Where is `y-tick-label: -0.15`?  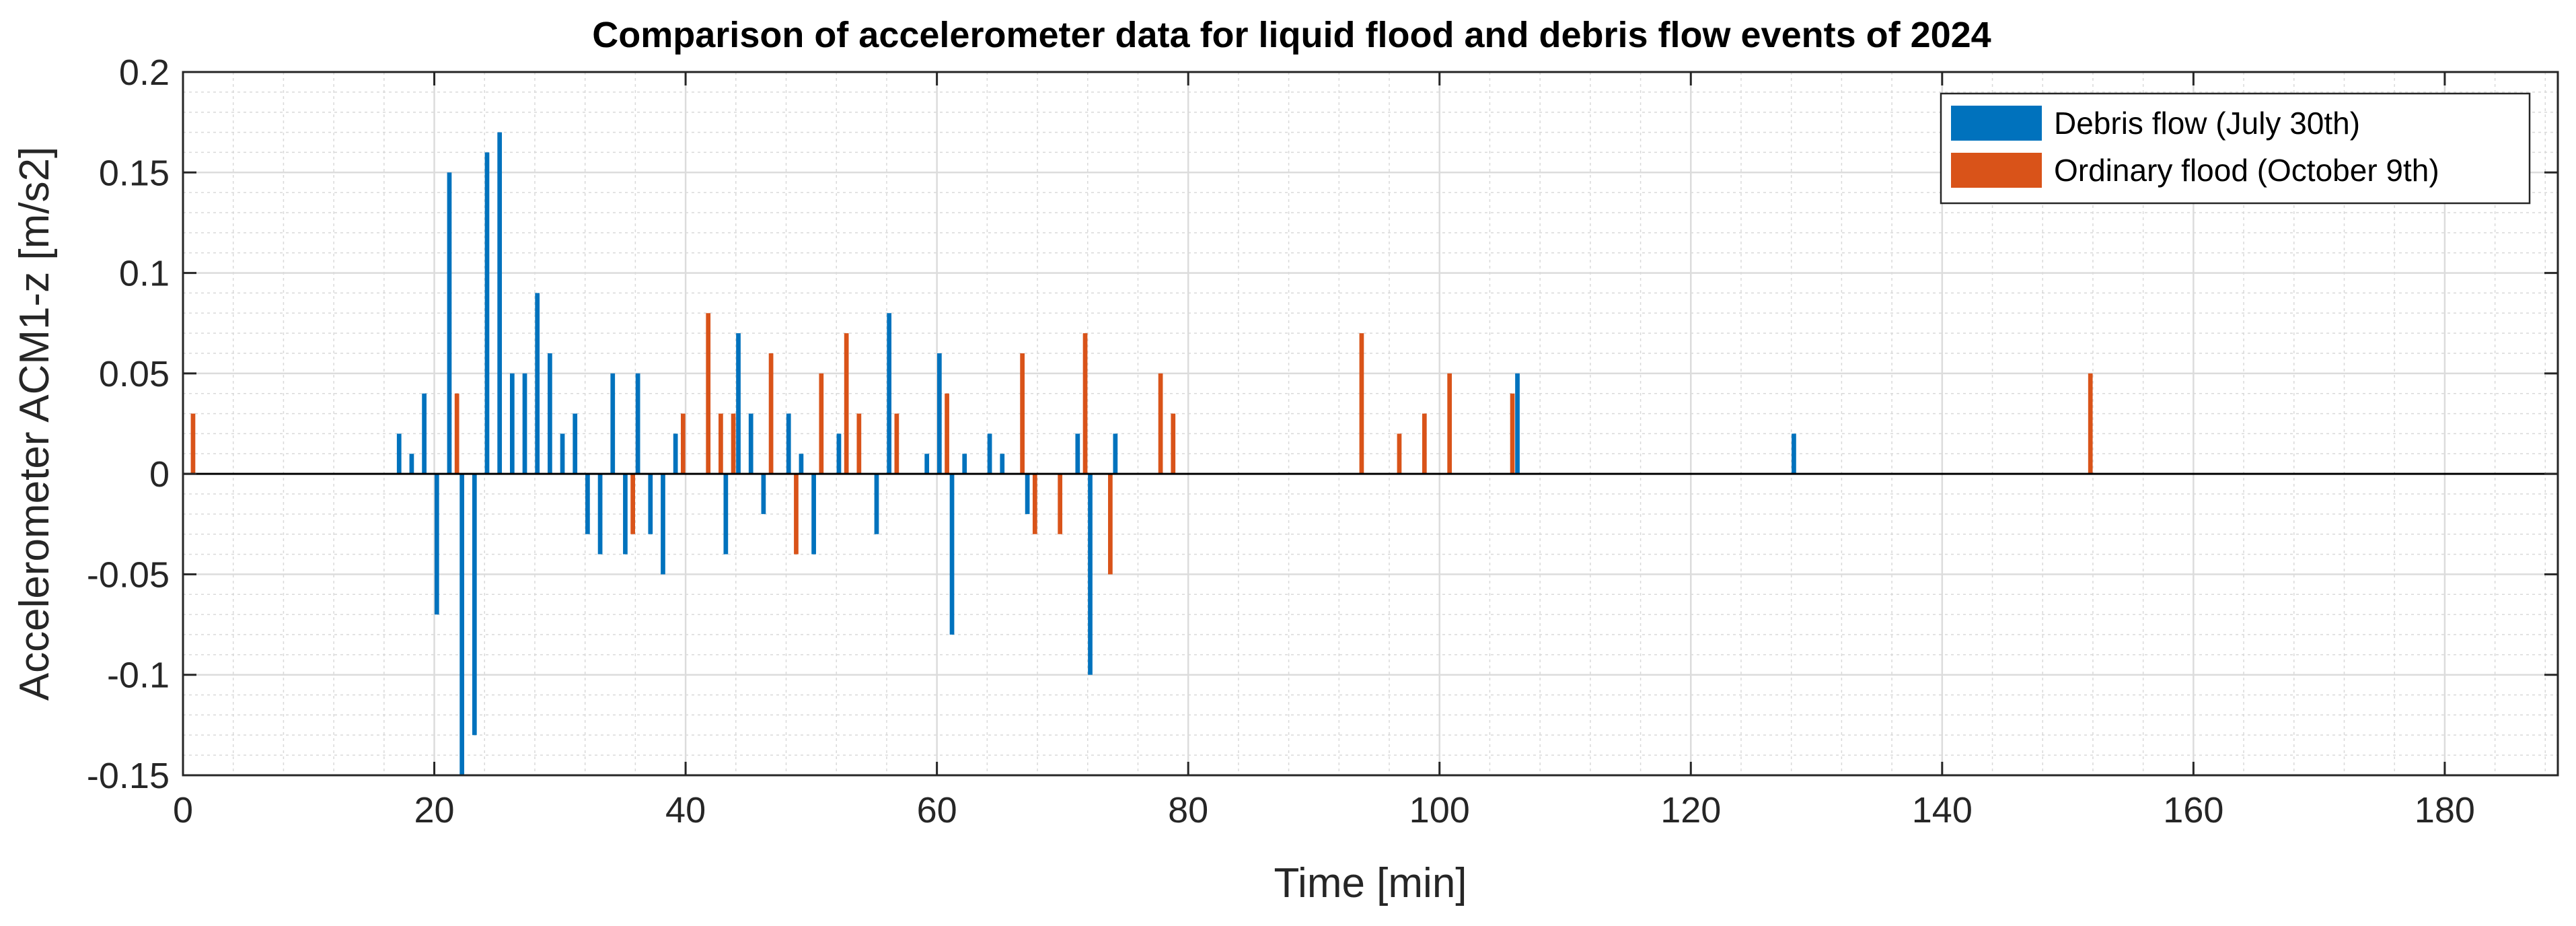
y-tick-label: -0.15 is located at coordinates (128, 776).